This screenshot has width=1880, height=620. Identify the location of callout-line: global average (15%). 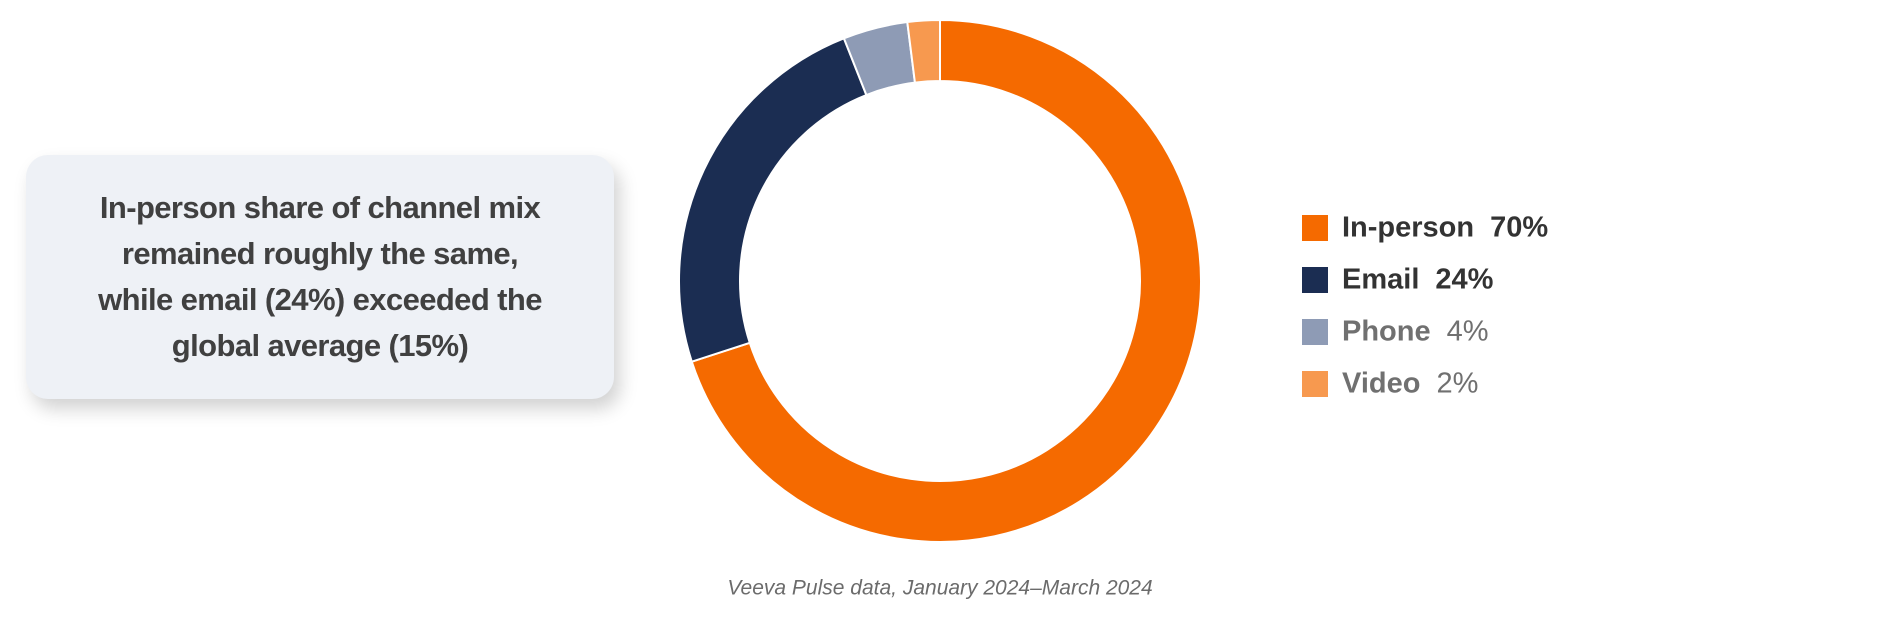
(320, 345).